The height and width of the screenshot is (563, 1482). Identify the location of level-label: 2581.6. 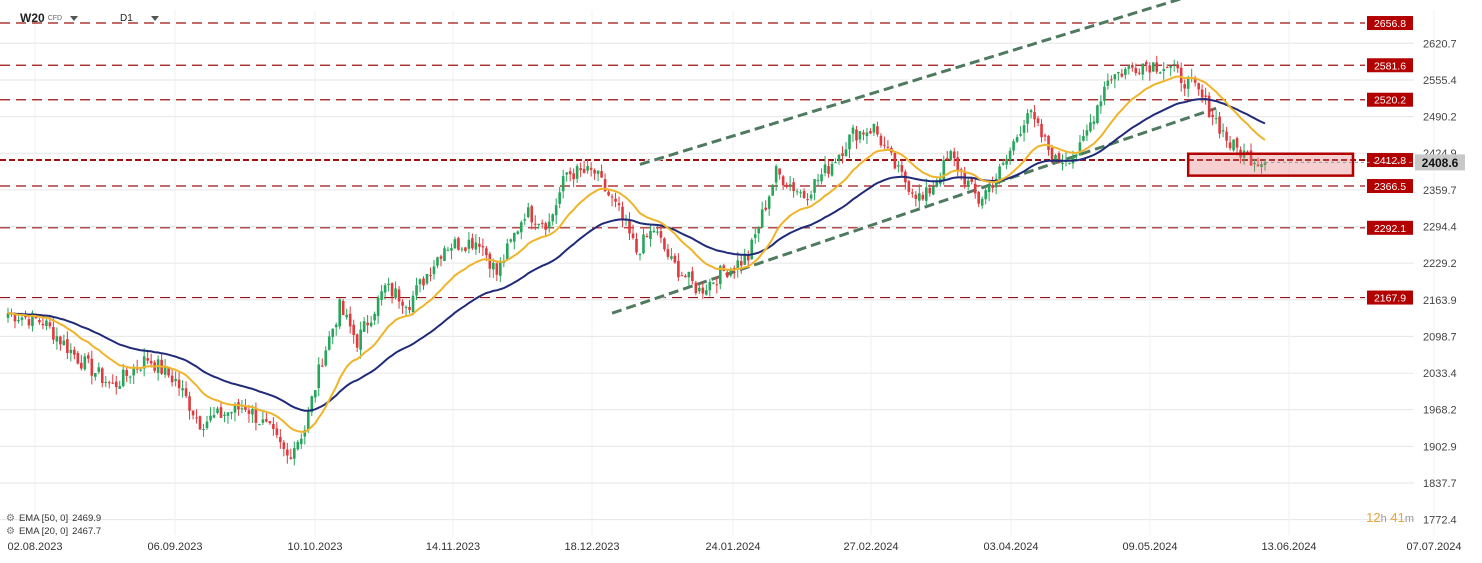
(1390, 66).